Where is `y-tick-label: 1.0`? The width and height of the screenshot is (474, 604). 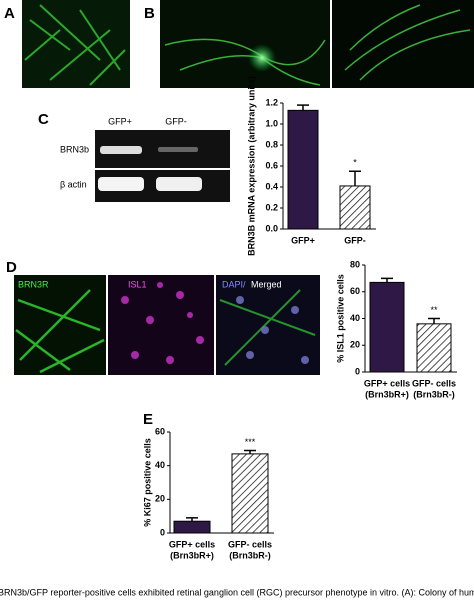
y-tick-label: 1.0 is located at coordinates (271, 123).